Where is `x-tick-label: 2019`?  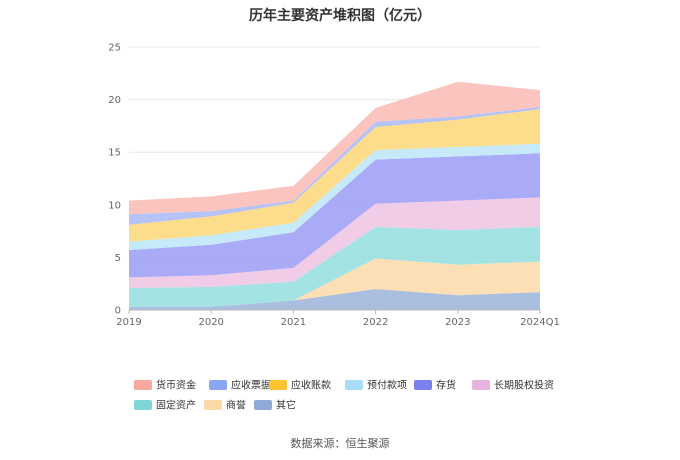 x-tick-label: 2019 is located at coordinates (128, 322).